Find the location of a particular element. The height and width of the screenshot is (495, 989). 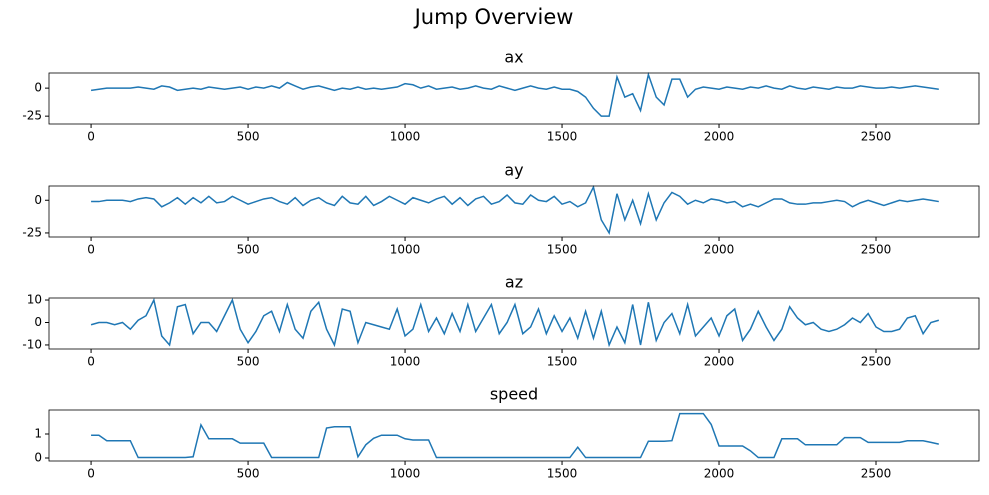

figure-title: Jump Overview is located at coordinates (493, 17).